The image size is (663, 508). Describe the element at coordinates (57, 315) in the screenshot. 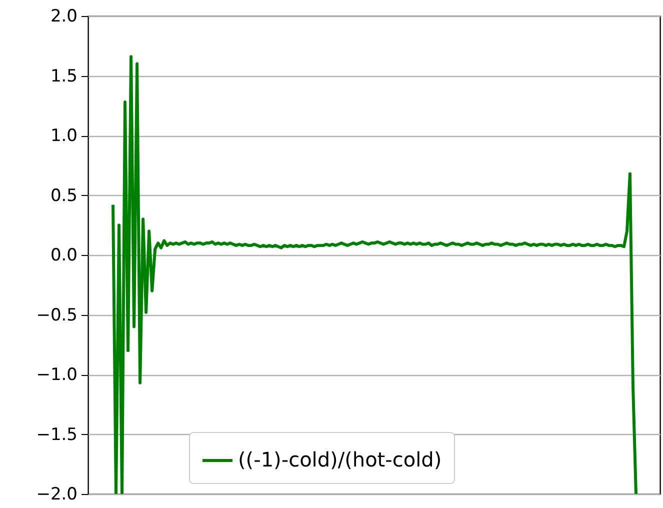

I see `y-tick-label: −0.5` at that location.